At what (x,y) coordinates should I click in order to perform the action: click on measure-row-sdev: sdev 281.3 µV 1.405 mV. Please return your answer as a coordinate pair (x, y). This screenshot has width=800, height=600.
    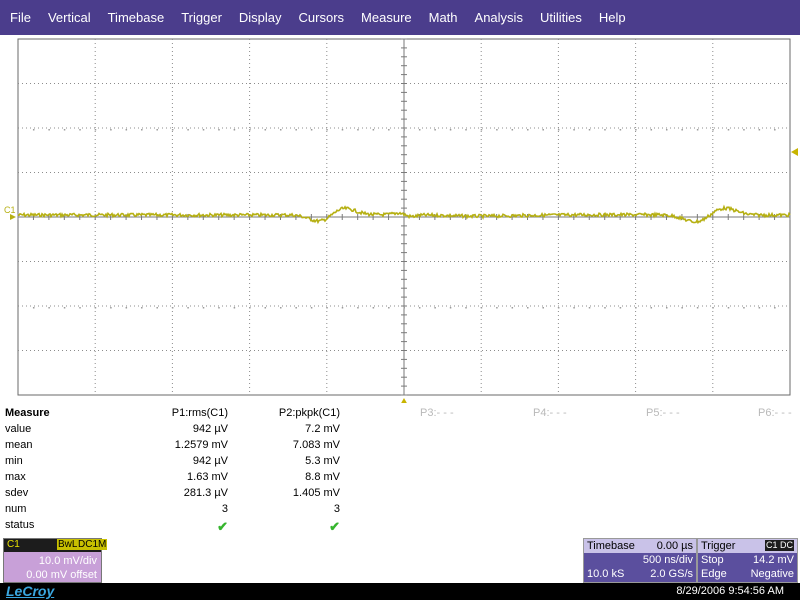
    Looking at the image, I should click on (400, 495).